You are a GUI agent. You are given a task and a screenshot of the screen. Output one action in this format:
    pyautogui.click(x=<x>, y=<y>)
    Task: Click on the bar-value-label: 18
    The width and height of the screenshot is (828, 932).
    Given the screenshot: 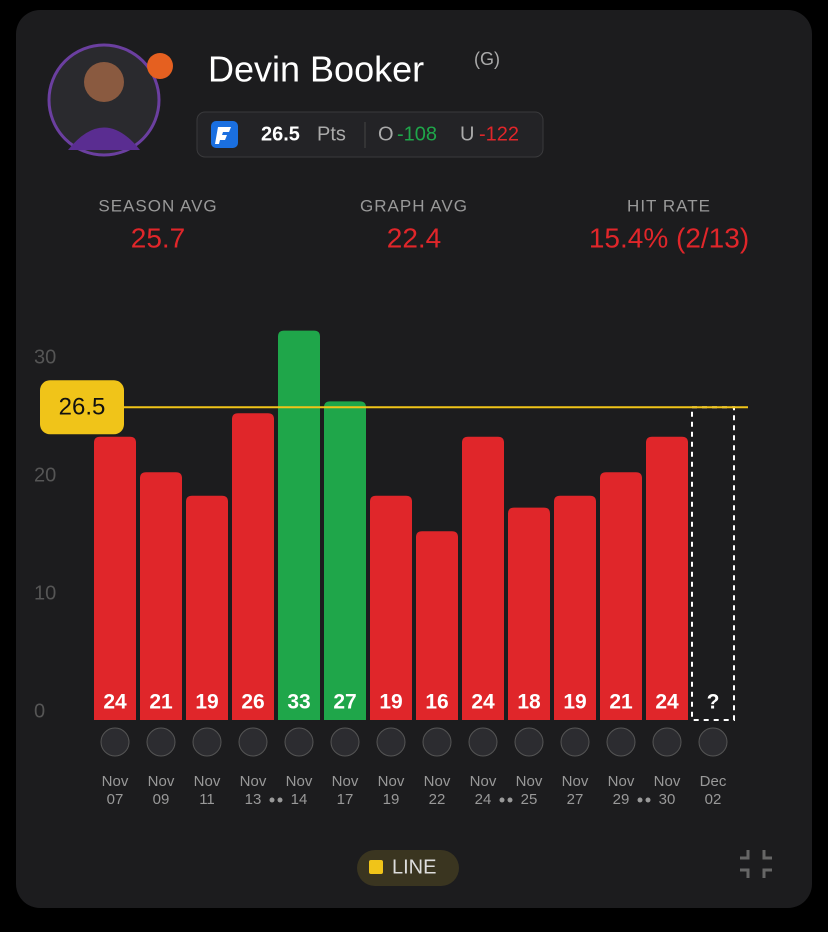 What is the action you would take?
    pyautogui.click(x=529, y=702)
    